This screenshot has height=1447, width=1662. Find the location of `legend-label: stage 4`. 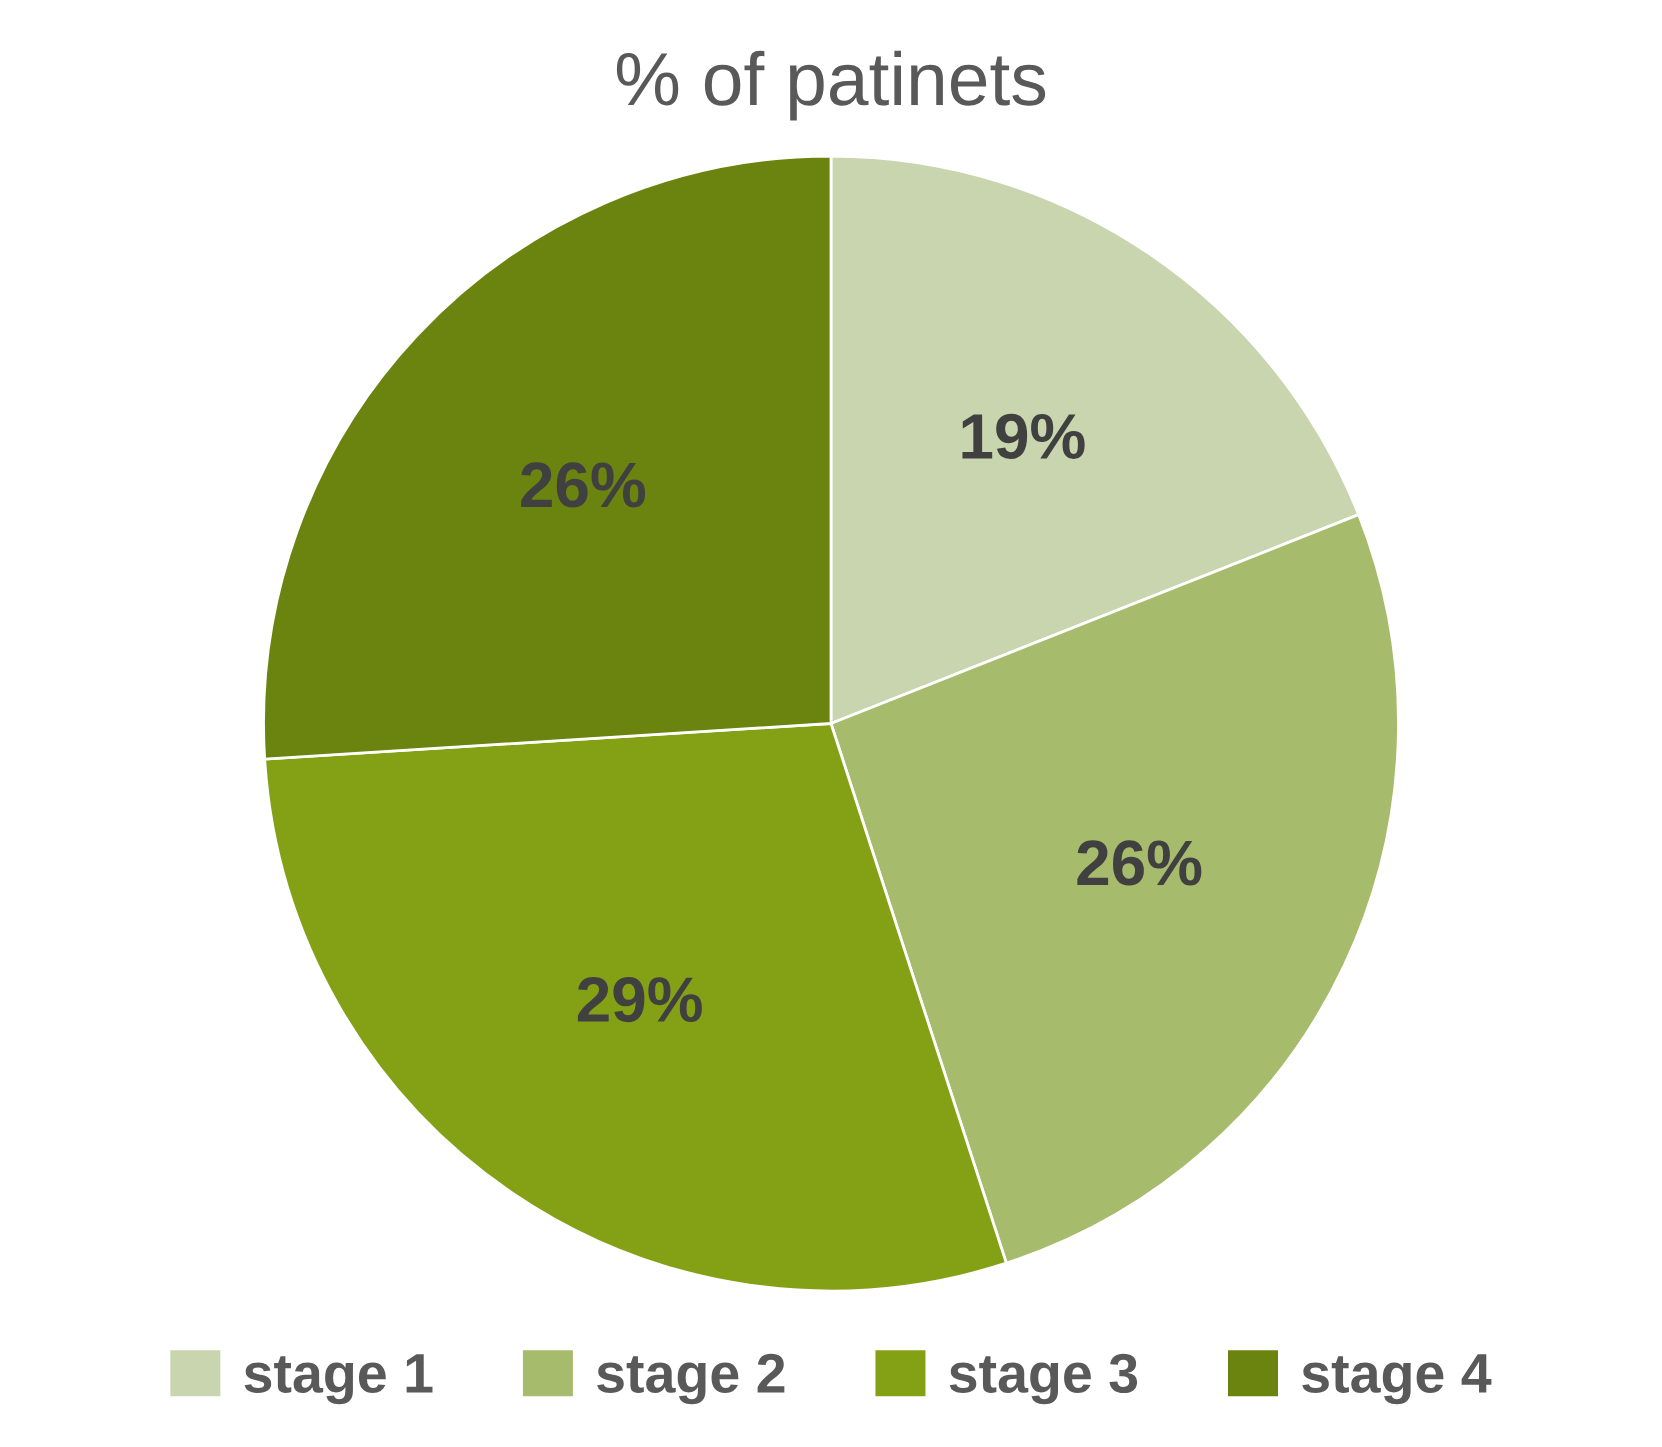

legend-label: stage 4 is located at coordinates (1397, 1379).